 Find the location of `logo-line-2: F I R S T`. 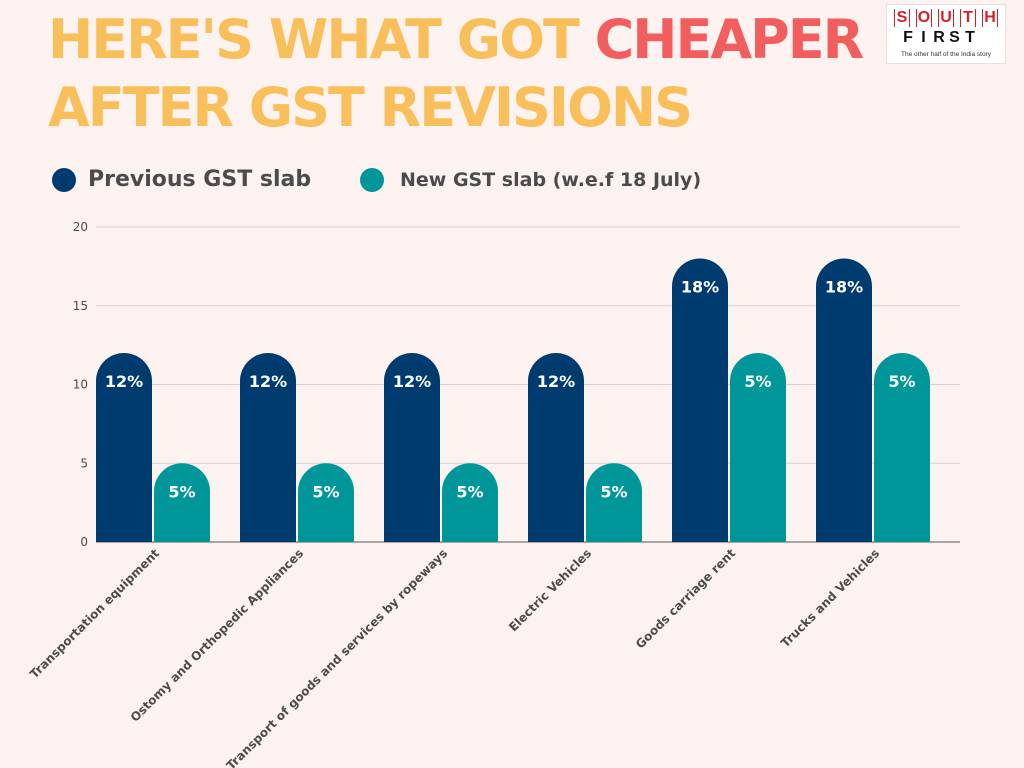

logo-line-2: F I R S T is located at coordinates (939, 38).